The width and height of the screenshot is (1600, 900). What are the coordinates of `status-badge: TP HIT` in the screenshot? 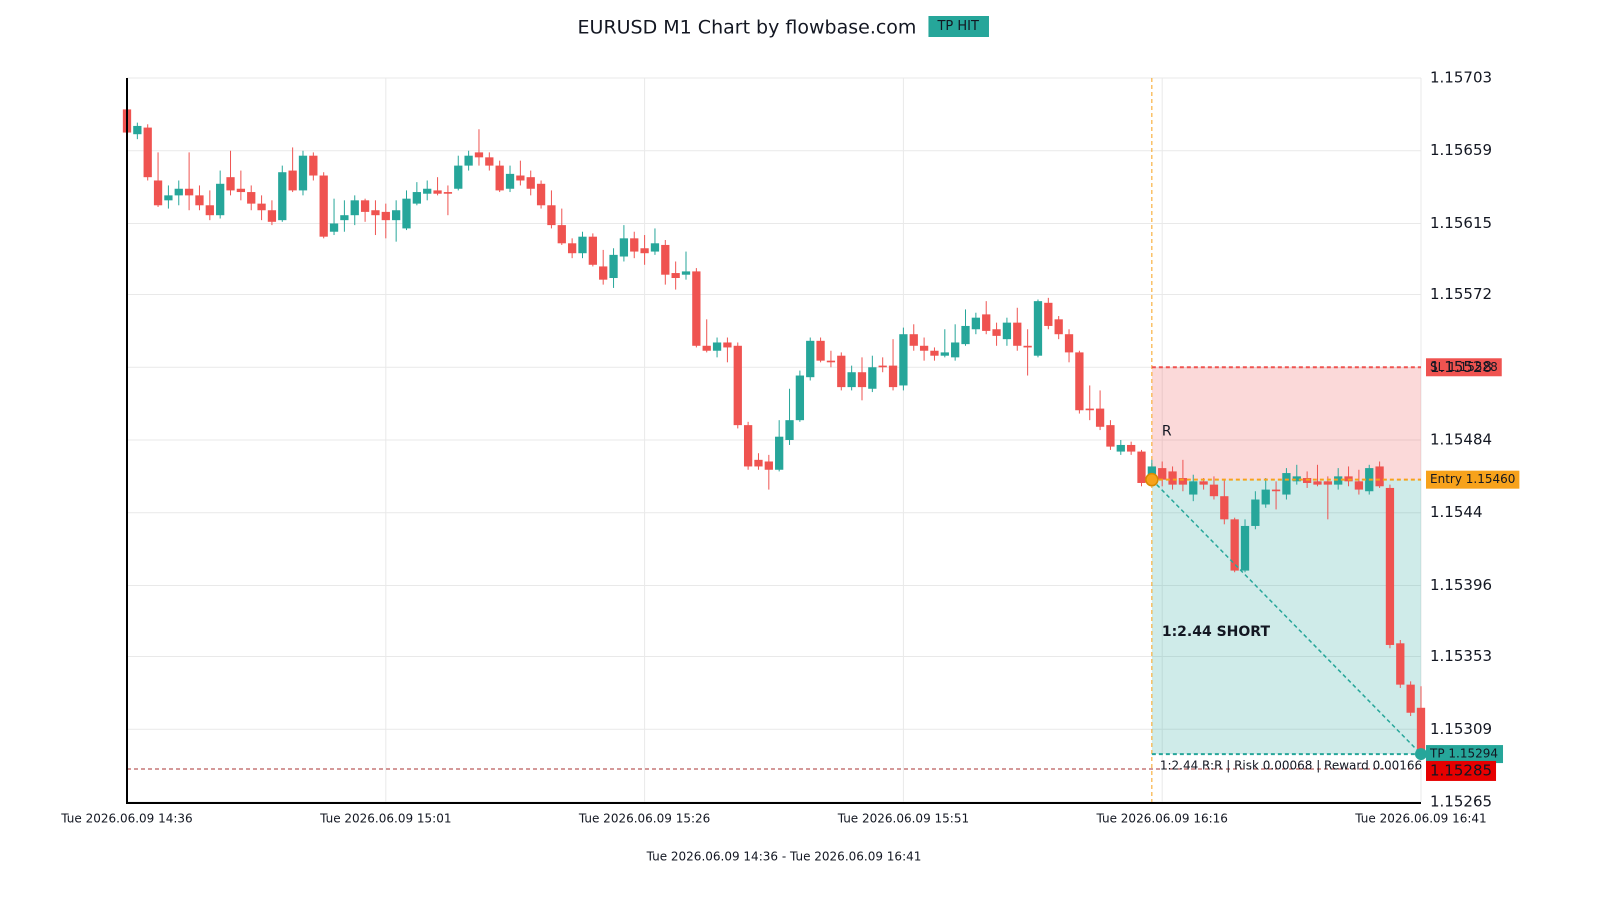 It's located at (957, 26).